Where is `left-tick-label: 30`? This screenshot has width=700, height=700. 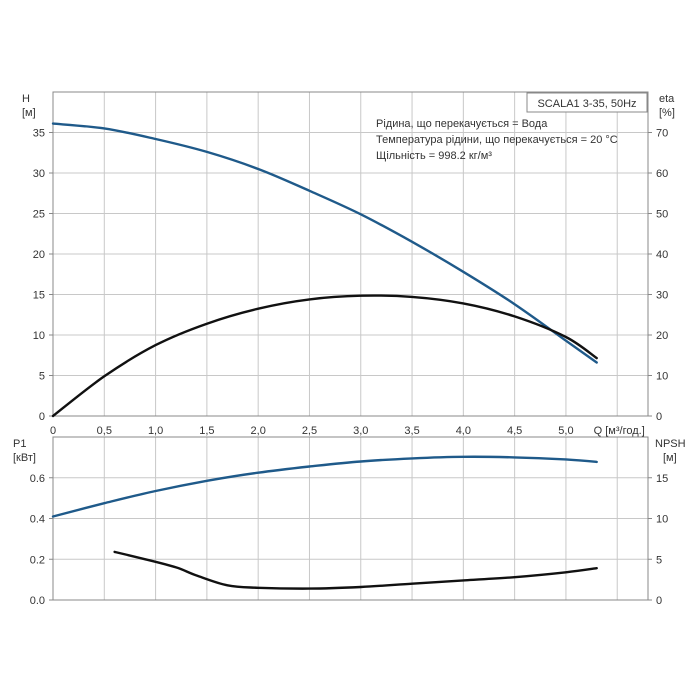
left-tick-label: 30 is located at coordinates (39, 174).